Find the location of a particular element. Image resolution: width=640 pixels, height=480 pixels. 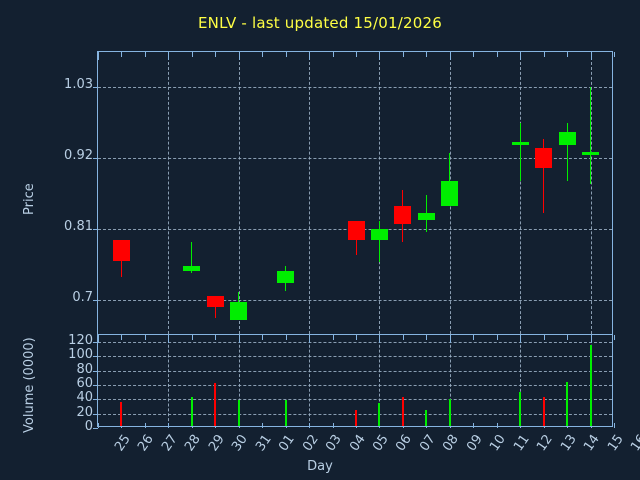

day-axis-tick-label: 12 is located at coordinates (545, 443).